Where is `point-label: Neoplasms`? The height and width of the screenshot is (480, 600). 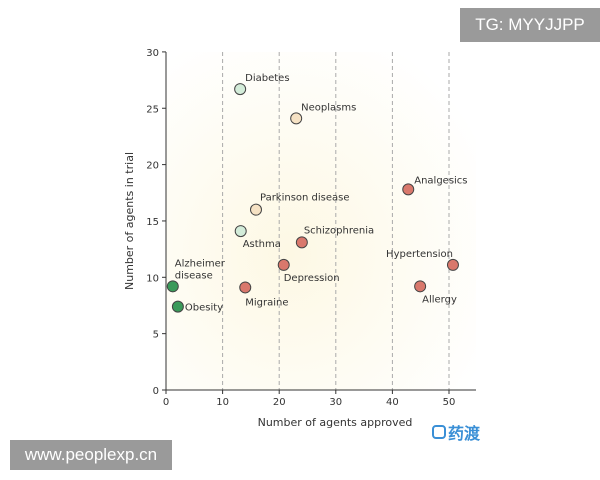 point-label: Neoplasms is located at coordinates (328, 107).